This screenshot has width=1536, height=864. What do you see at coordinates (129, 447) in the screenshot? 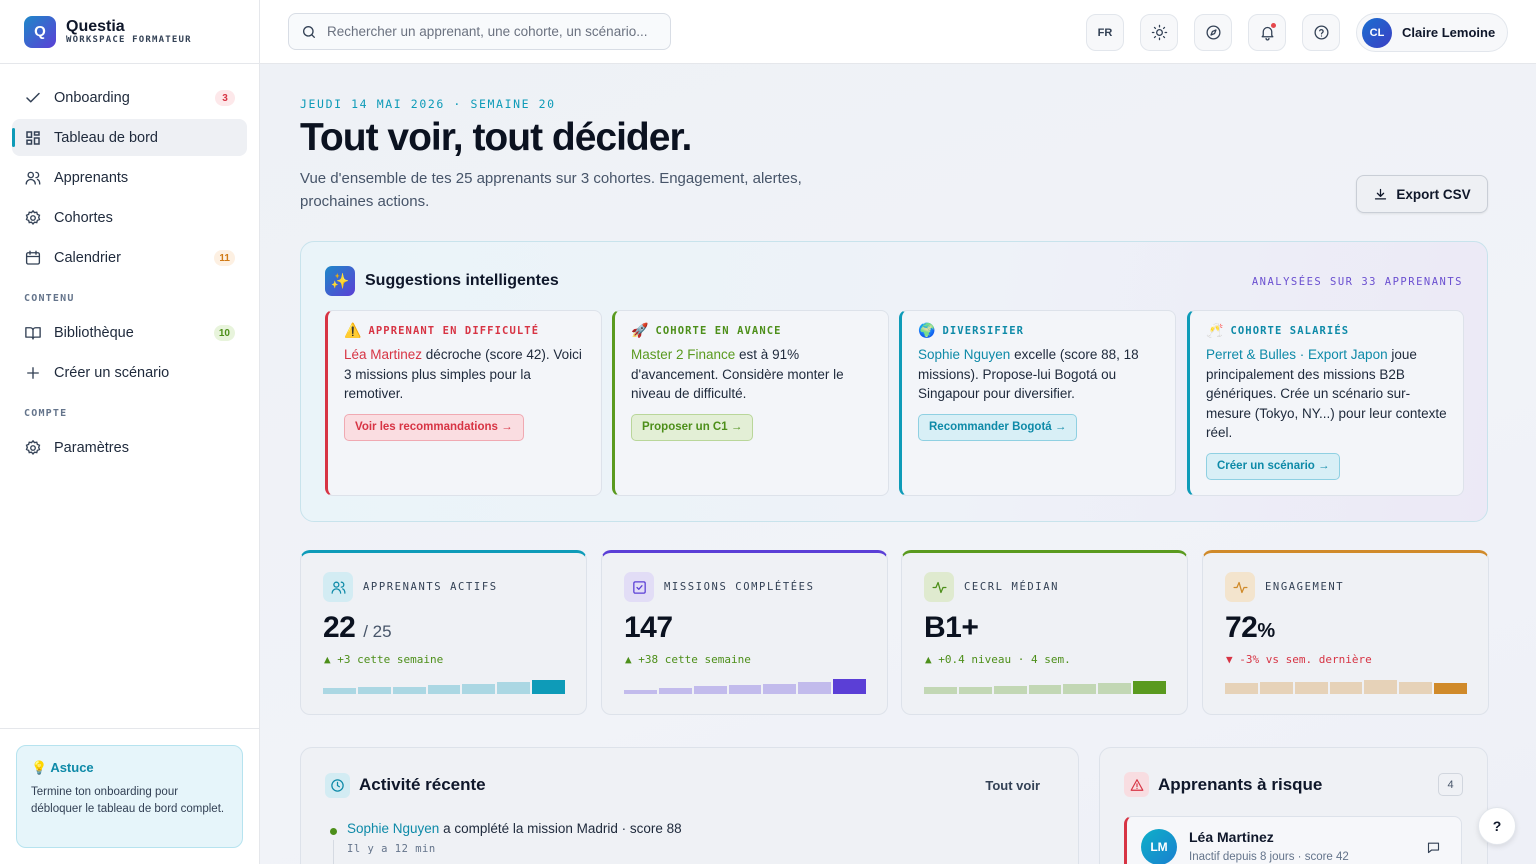
I see `sidebar-item-settings: Paramètres` at bounding box center [129, 447].